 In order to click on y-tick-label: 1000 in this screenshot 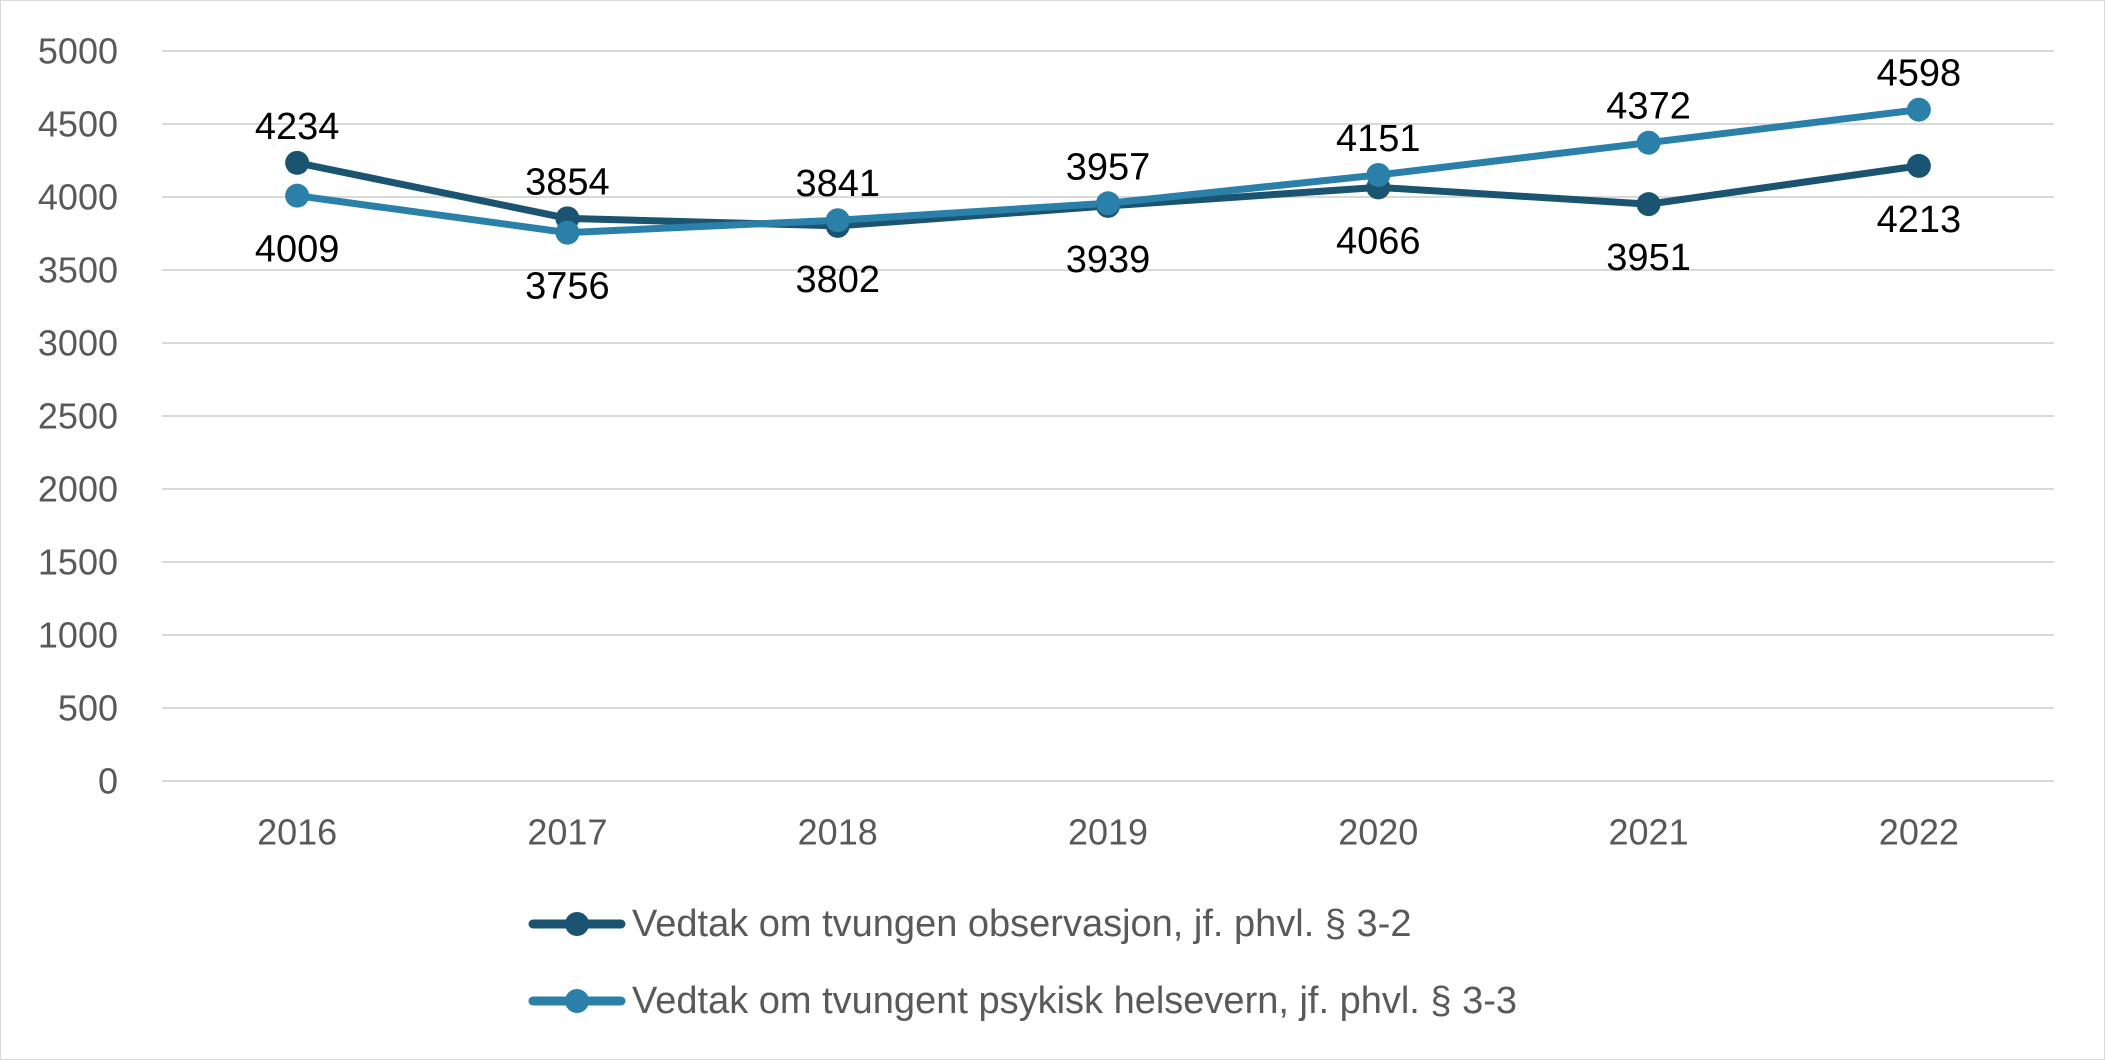, I will do `click(78, 635)`.